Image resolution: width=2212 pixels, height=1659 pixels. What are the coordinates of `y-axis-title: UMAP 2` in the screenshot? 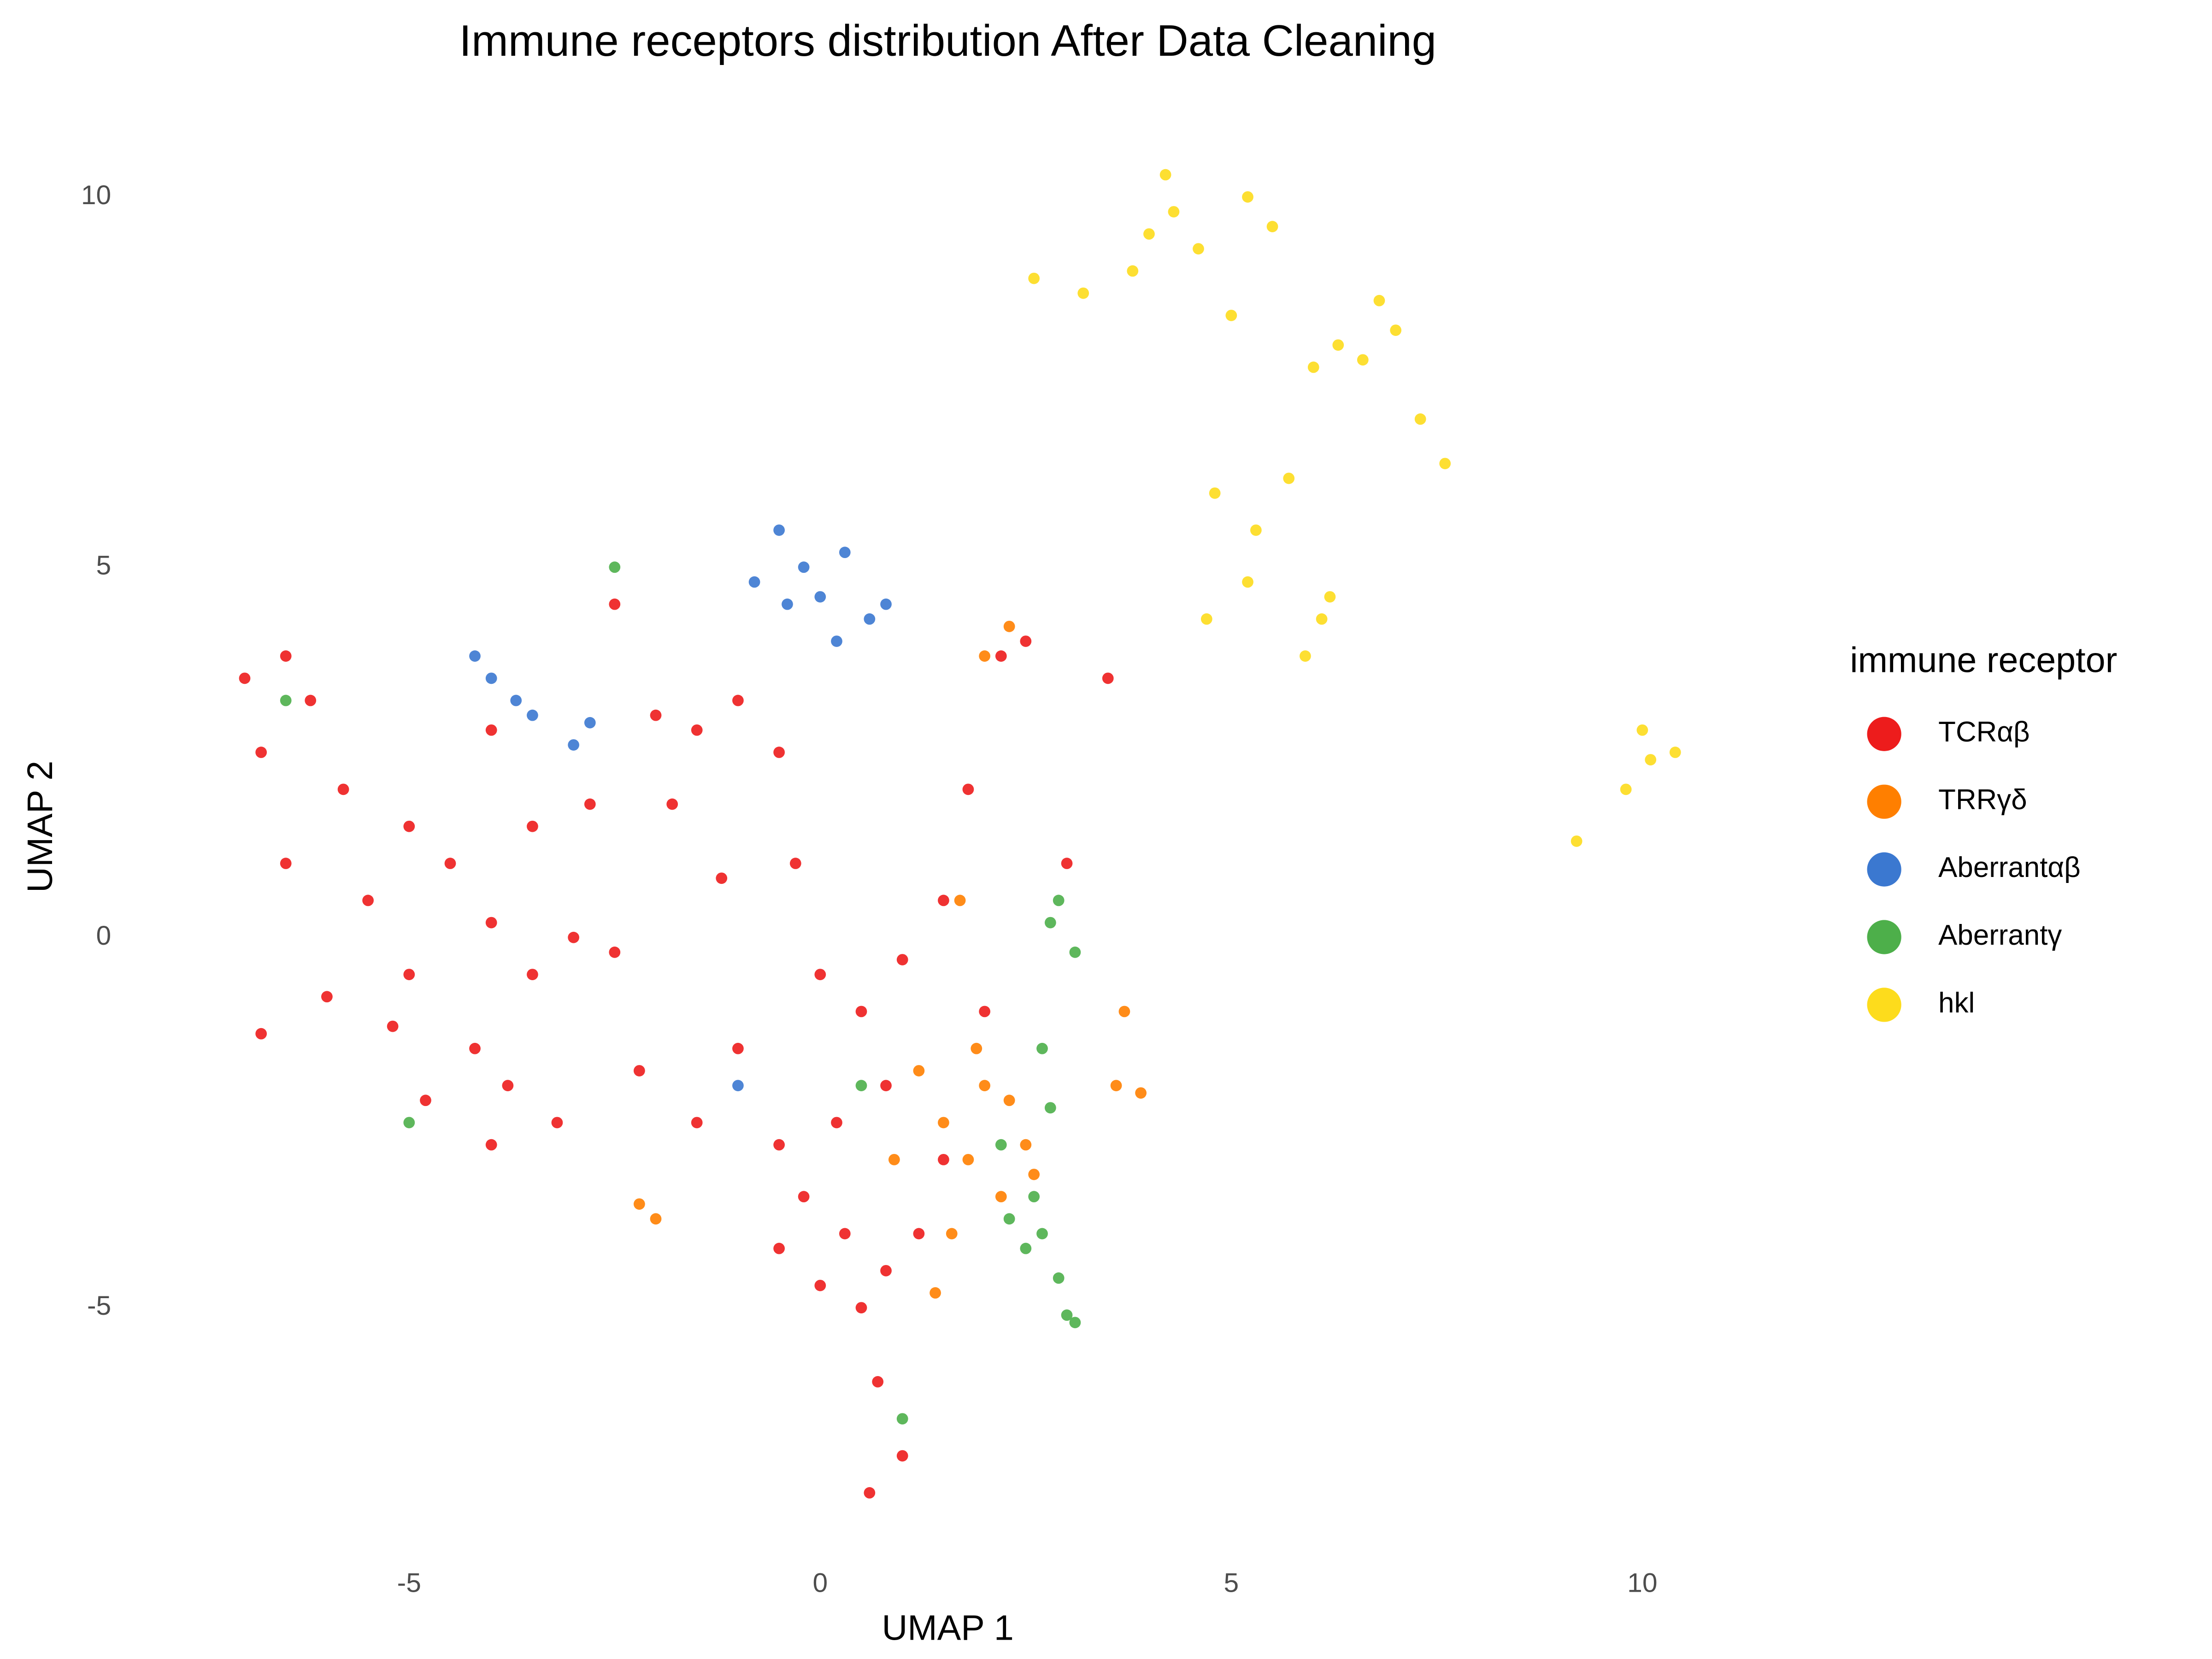 It's located at (40, 827).